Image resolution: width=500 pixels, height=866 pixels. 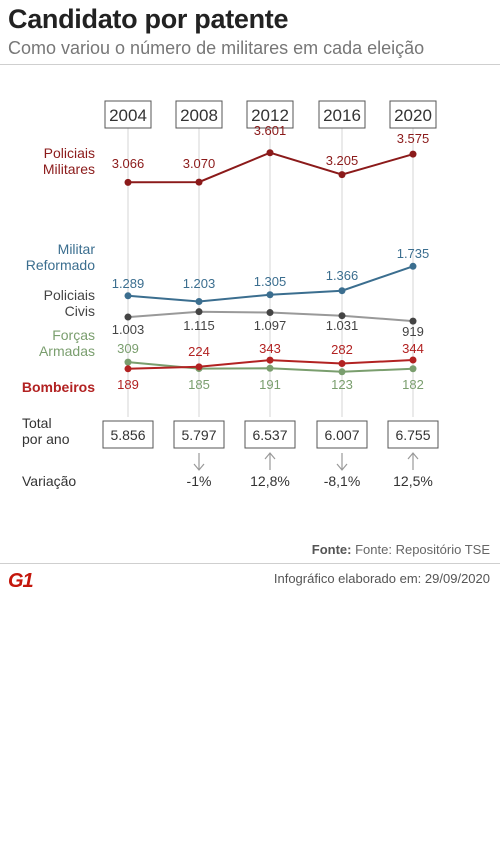 I want to click on year-label-2012: 2012, so click(x=270, y=115).